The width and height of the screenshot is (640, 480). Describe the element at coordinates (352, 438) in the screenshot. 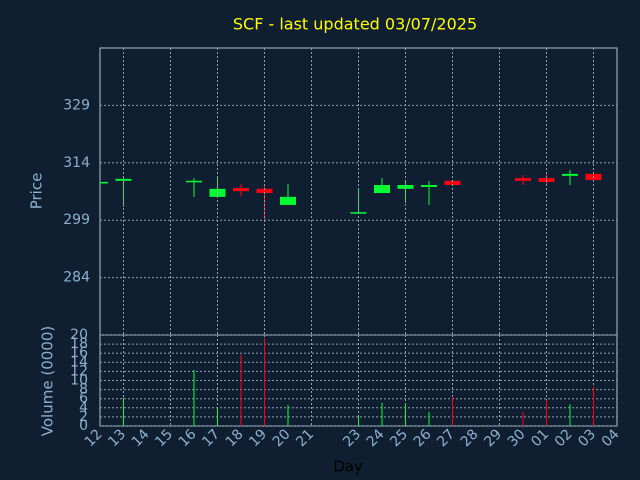

I see `x-tick-label: 23` at that location.